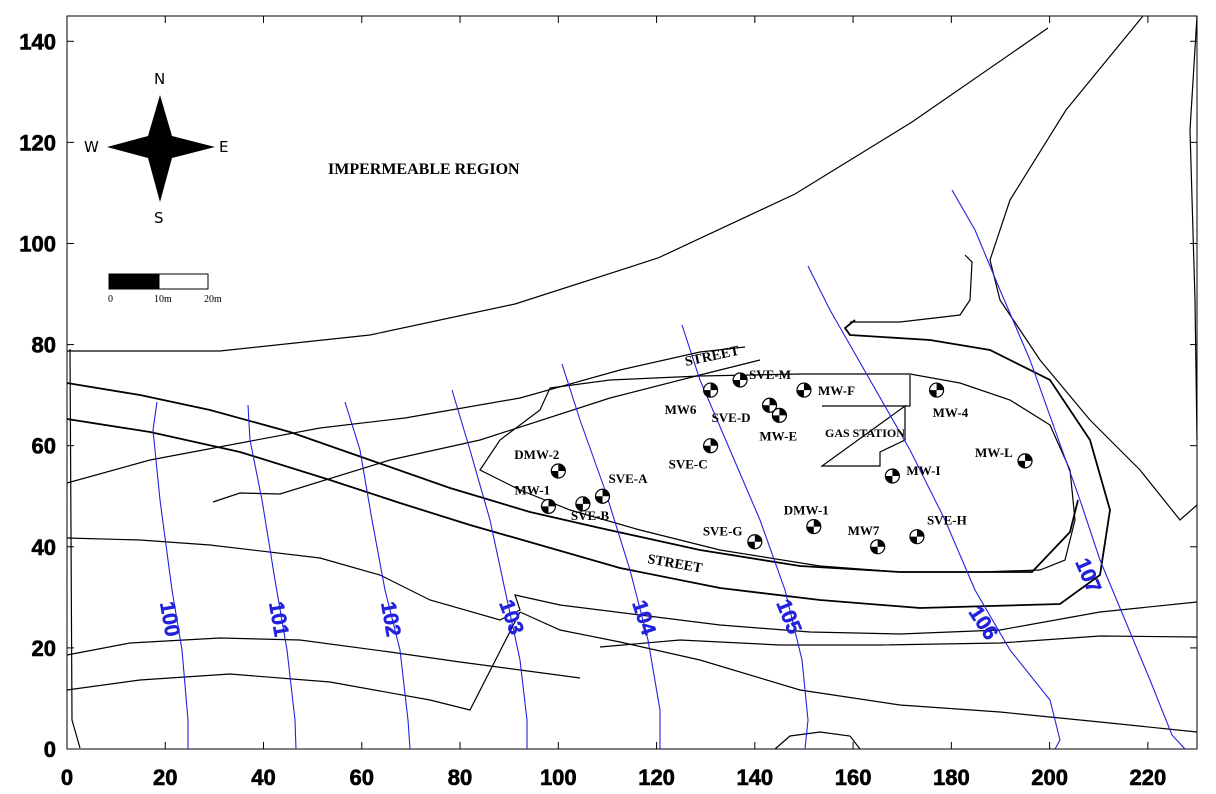 Image resolution: width=1216 pixels, height=794 pixels. What do you see at coordinates (37, 243) in the screenshot?
I see `y-tick-label: 100` at bounding box center [37, 243].